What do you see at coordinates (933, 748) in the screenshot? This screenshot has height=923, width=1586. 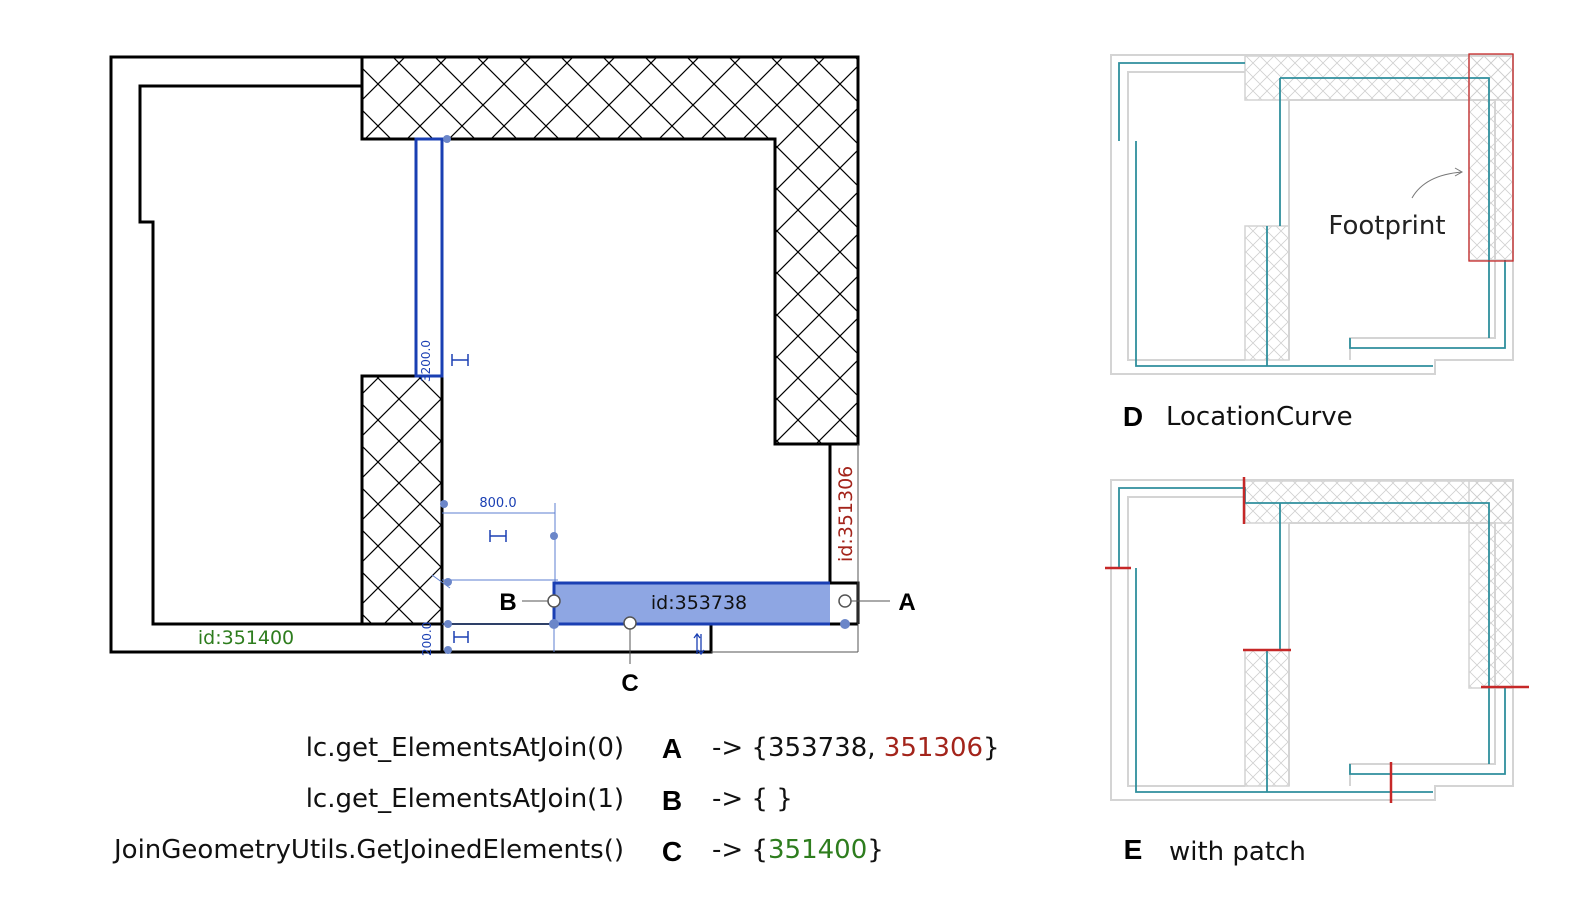 I see `code-result-1-v2: 351306` at bounding box center [933, 748].